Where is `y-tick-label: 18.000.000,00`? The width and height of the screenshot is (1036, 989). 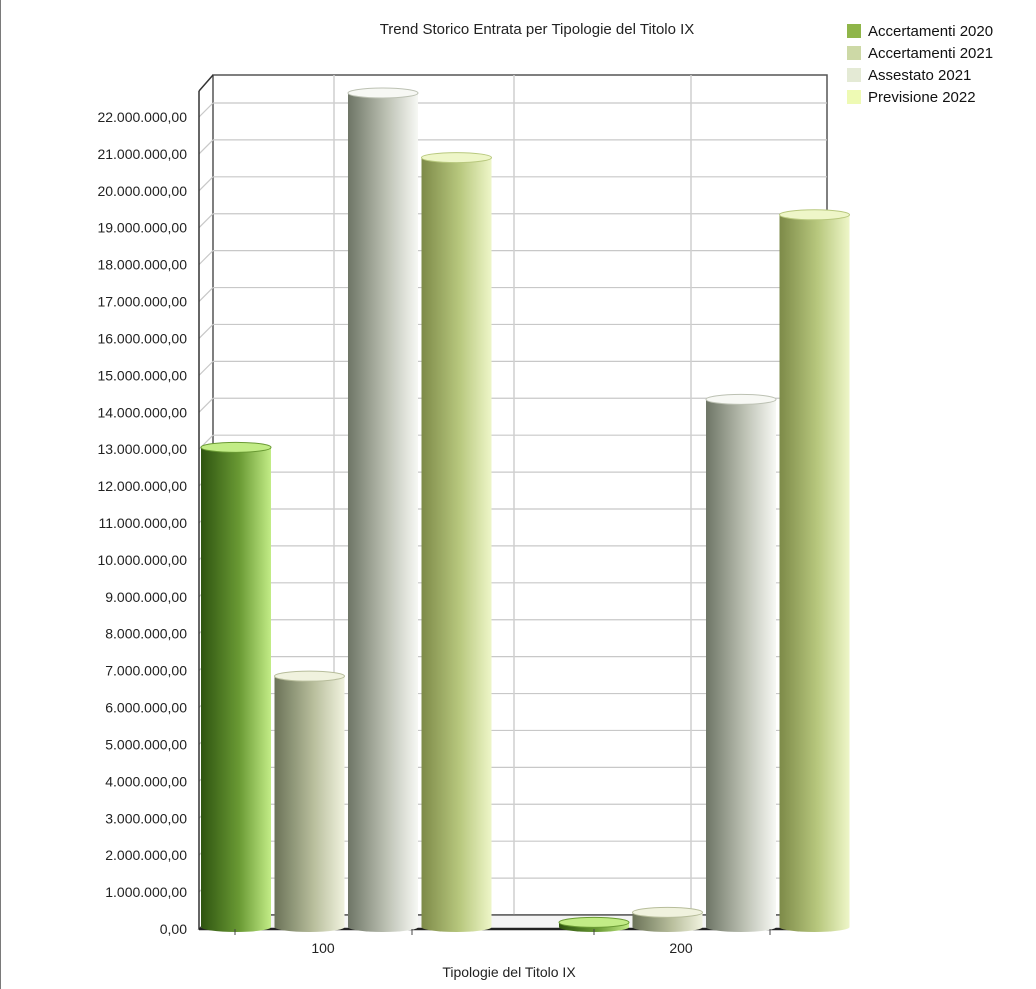
y-tick-label: 18.000.000,00 is located at coordinates (142, 265).